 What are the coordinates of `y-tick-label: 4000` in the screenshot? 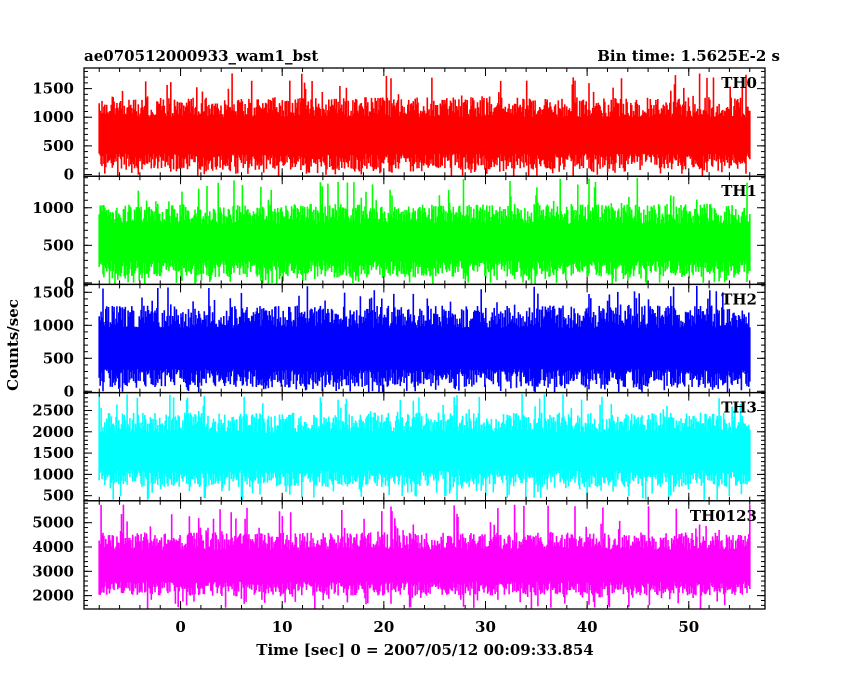 It's located at (53, 547).